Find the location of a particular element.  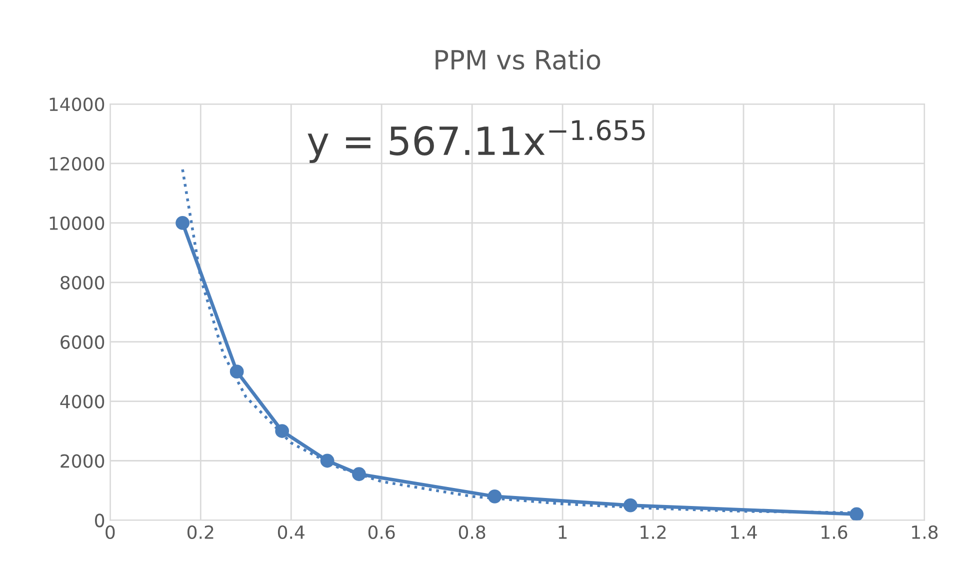

x-tick-label: 1.6 is located at coordinates (835, 532).